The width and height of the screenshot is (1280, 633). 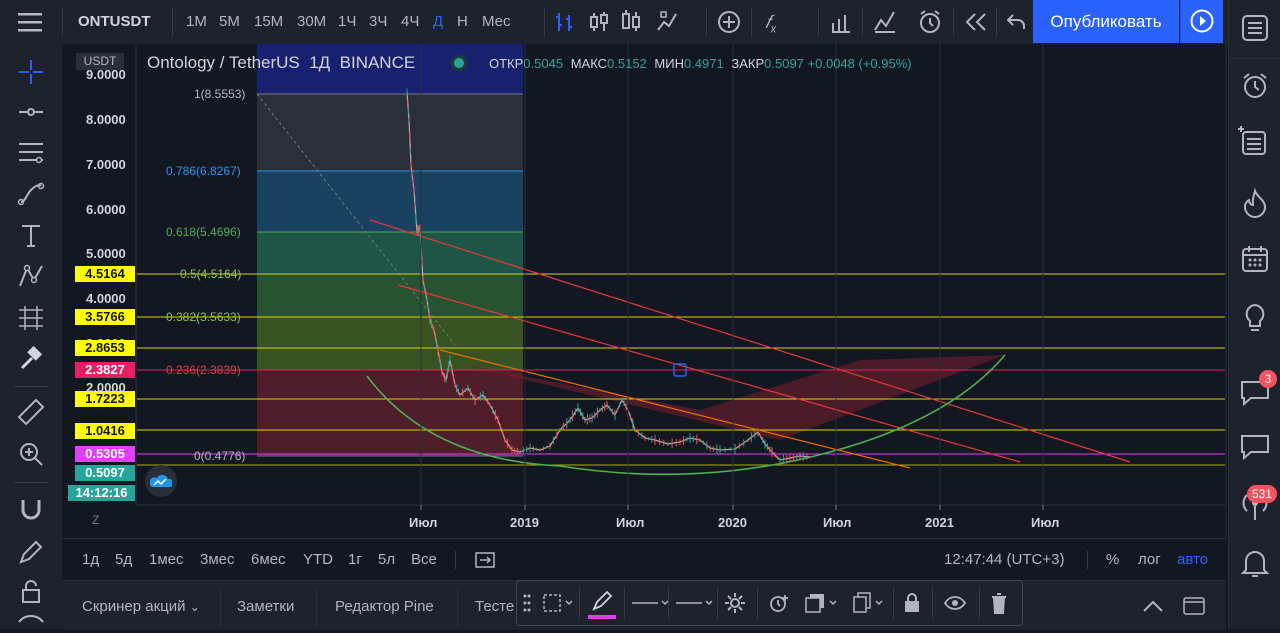 I want to click on interval-4h: 4Ч, so click(x=410, y=21).